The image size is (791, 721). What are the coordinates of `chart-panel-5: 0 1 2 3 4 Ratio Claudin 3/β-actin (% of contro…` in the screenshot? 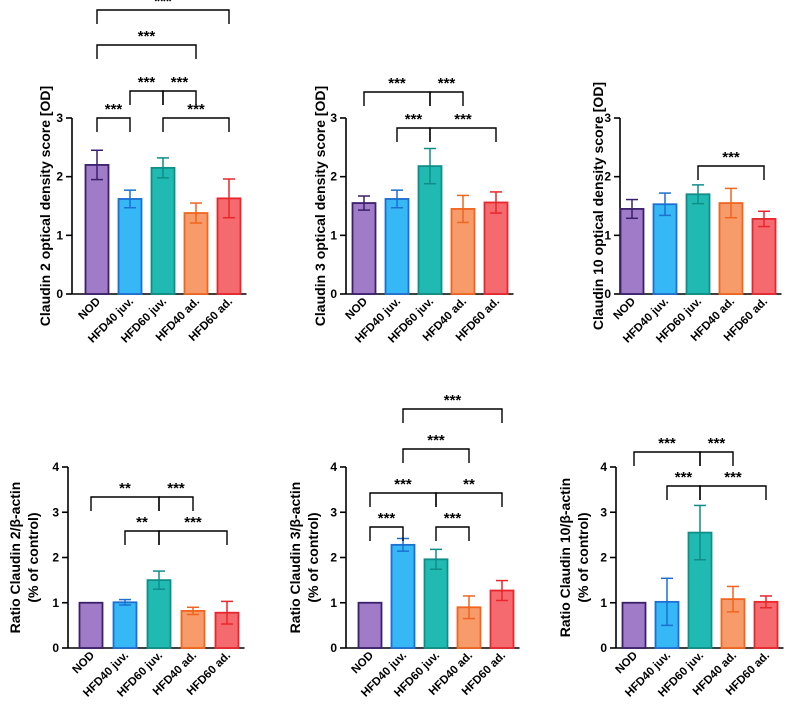 It's located at (403, 546).